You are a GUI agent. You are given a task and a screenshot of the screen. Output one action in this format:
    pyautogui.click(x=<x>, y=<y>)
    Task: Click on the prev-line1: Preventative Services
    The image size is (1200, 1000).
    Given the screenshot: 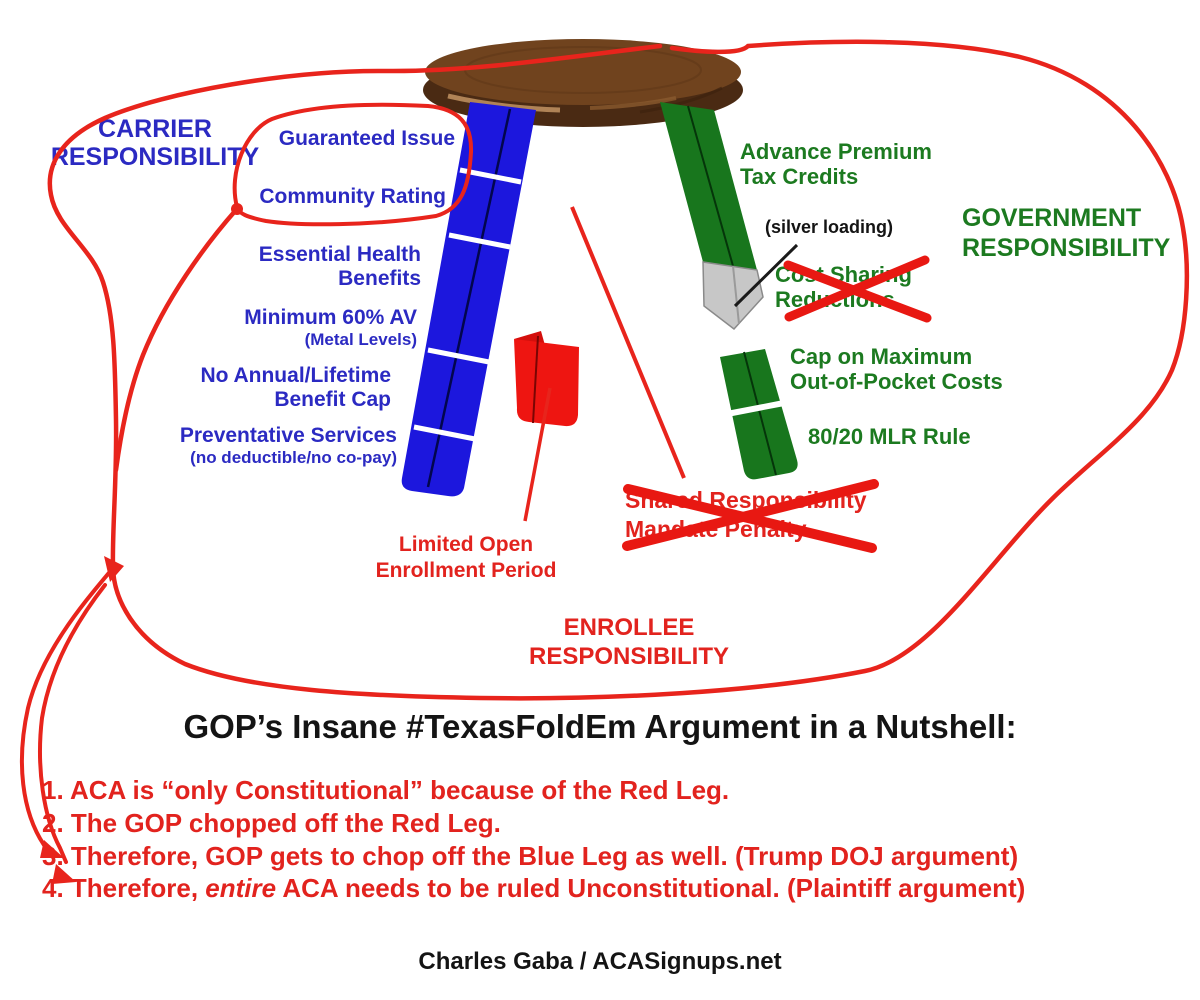 What is the action you would take?
    pyautogui.click(x=288, y=435)
    